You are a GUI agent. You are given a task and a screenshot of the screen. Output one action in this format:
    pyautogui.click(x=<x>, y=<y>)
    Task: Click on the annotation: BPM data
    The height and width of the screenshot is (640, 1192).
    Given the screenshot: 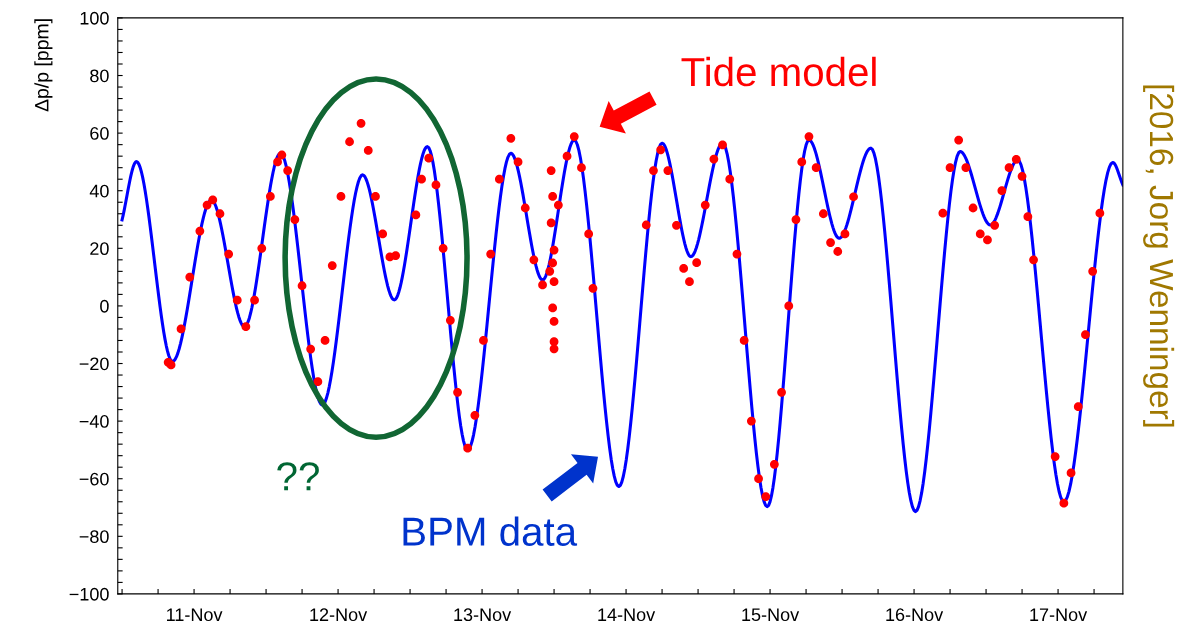 What is the action you would take?
    pyautogui.click(x=490, y=531)
    